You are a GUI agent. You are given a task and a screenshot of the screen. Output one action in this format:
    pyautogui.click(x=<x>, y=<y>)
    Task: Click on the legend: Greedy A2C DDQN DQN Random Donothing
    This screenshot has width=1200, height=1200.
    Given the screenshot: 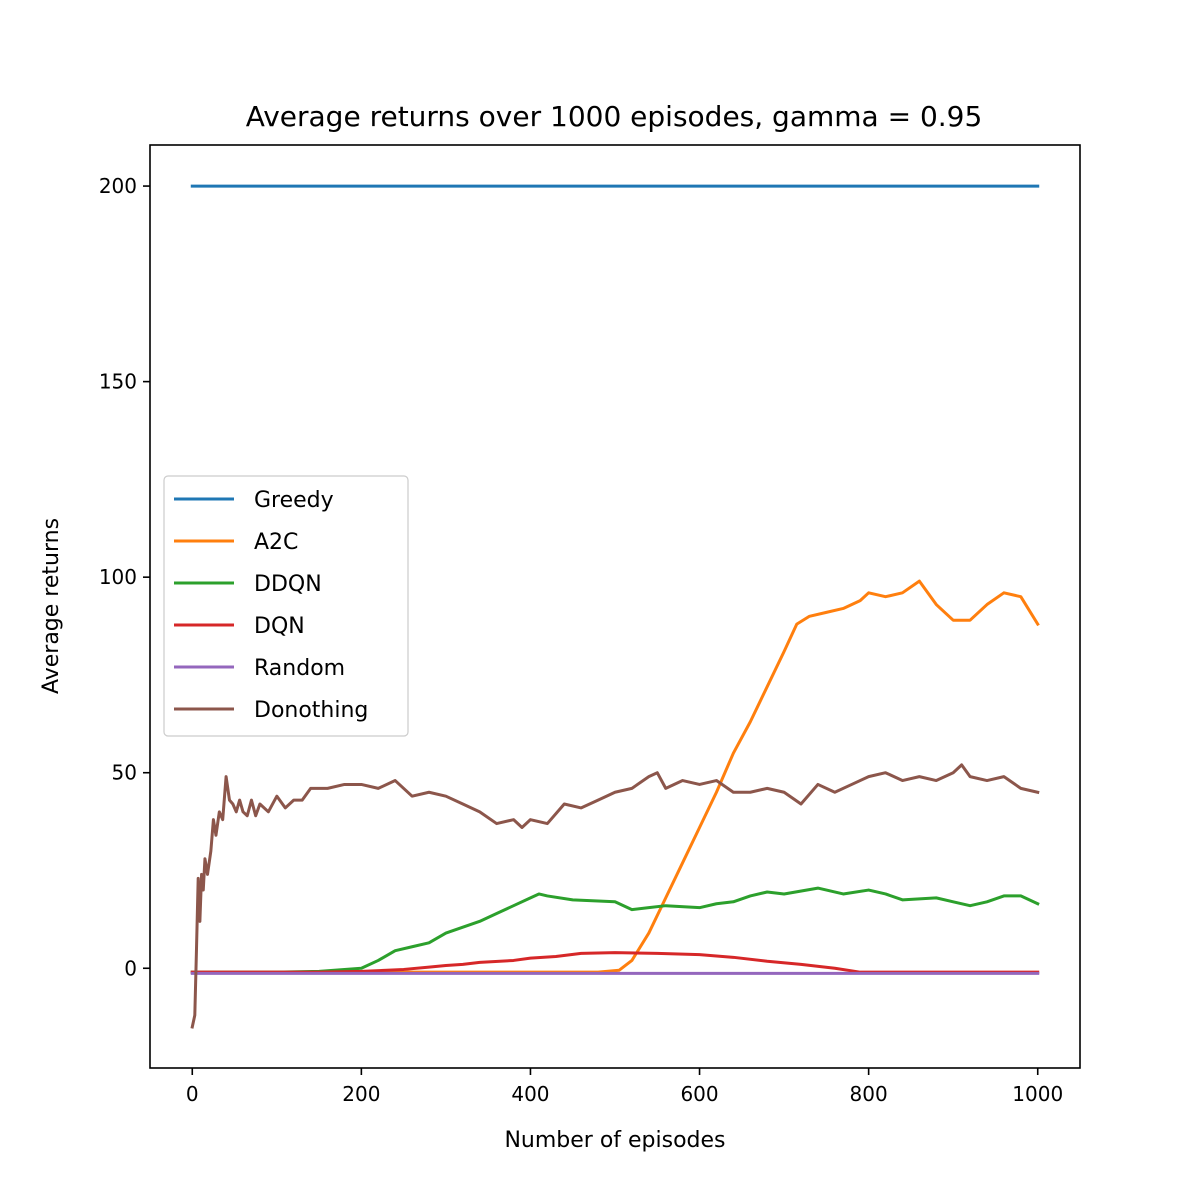 What is the action you would take?
    pyautogui.click(x=286, y=606)
    